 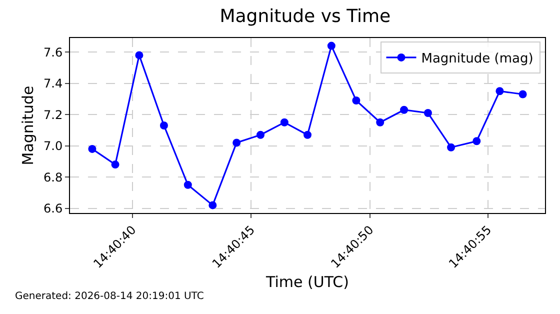 I want to click on chart-title: Magnitude vs Time, so click(x=305, y=17).